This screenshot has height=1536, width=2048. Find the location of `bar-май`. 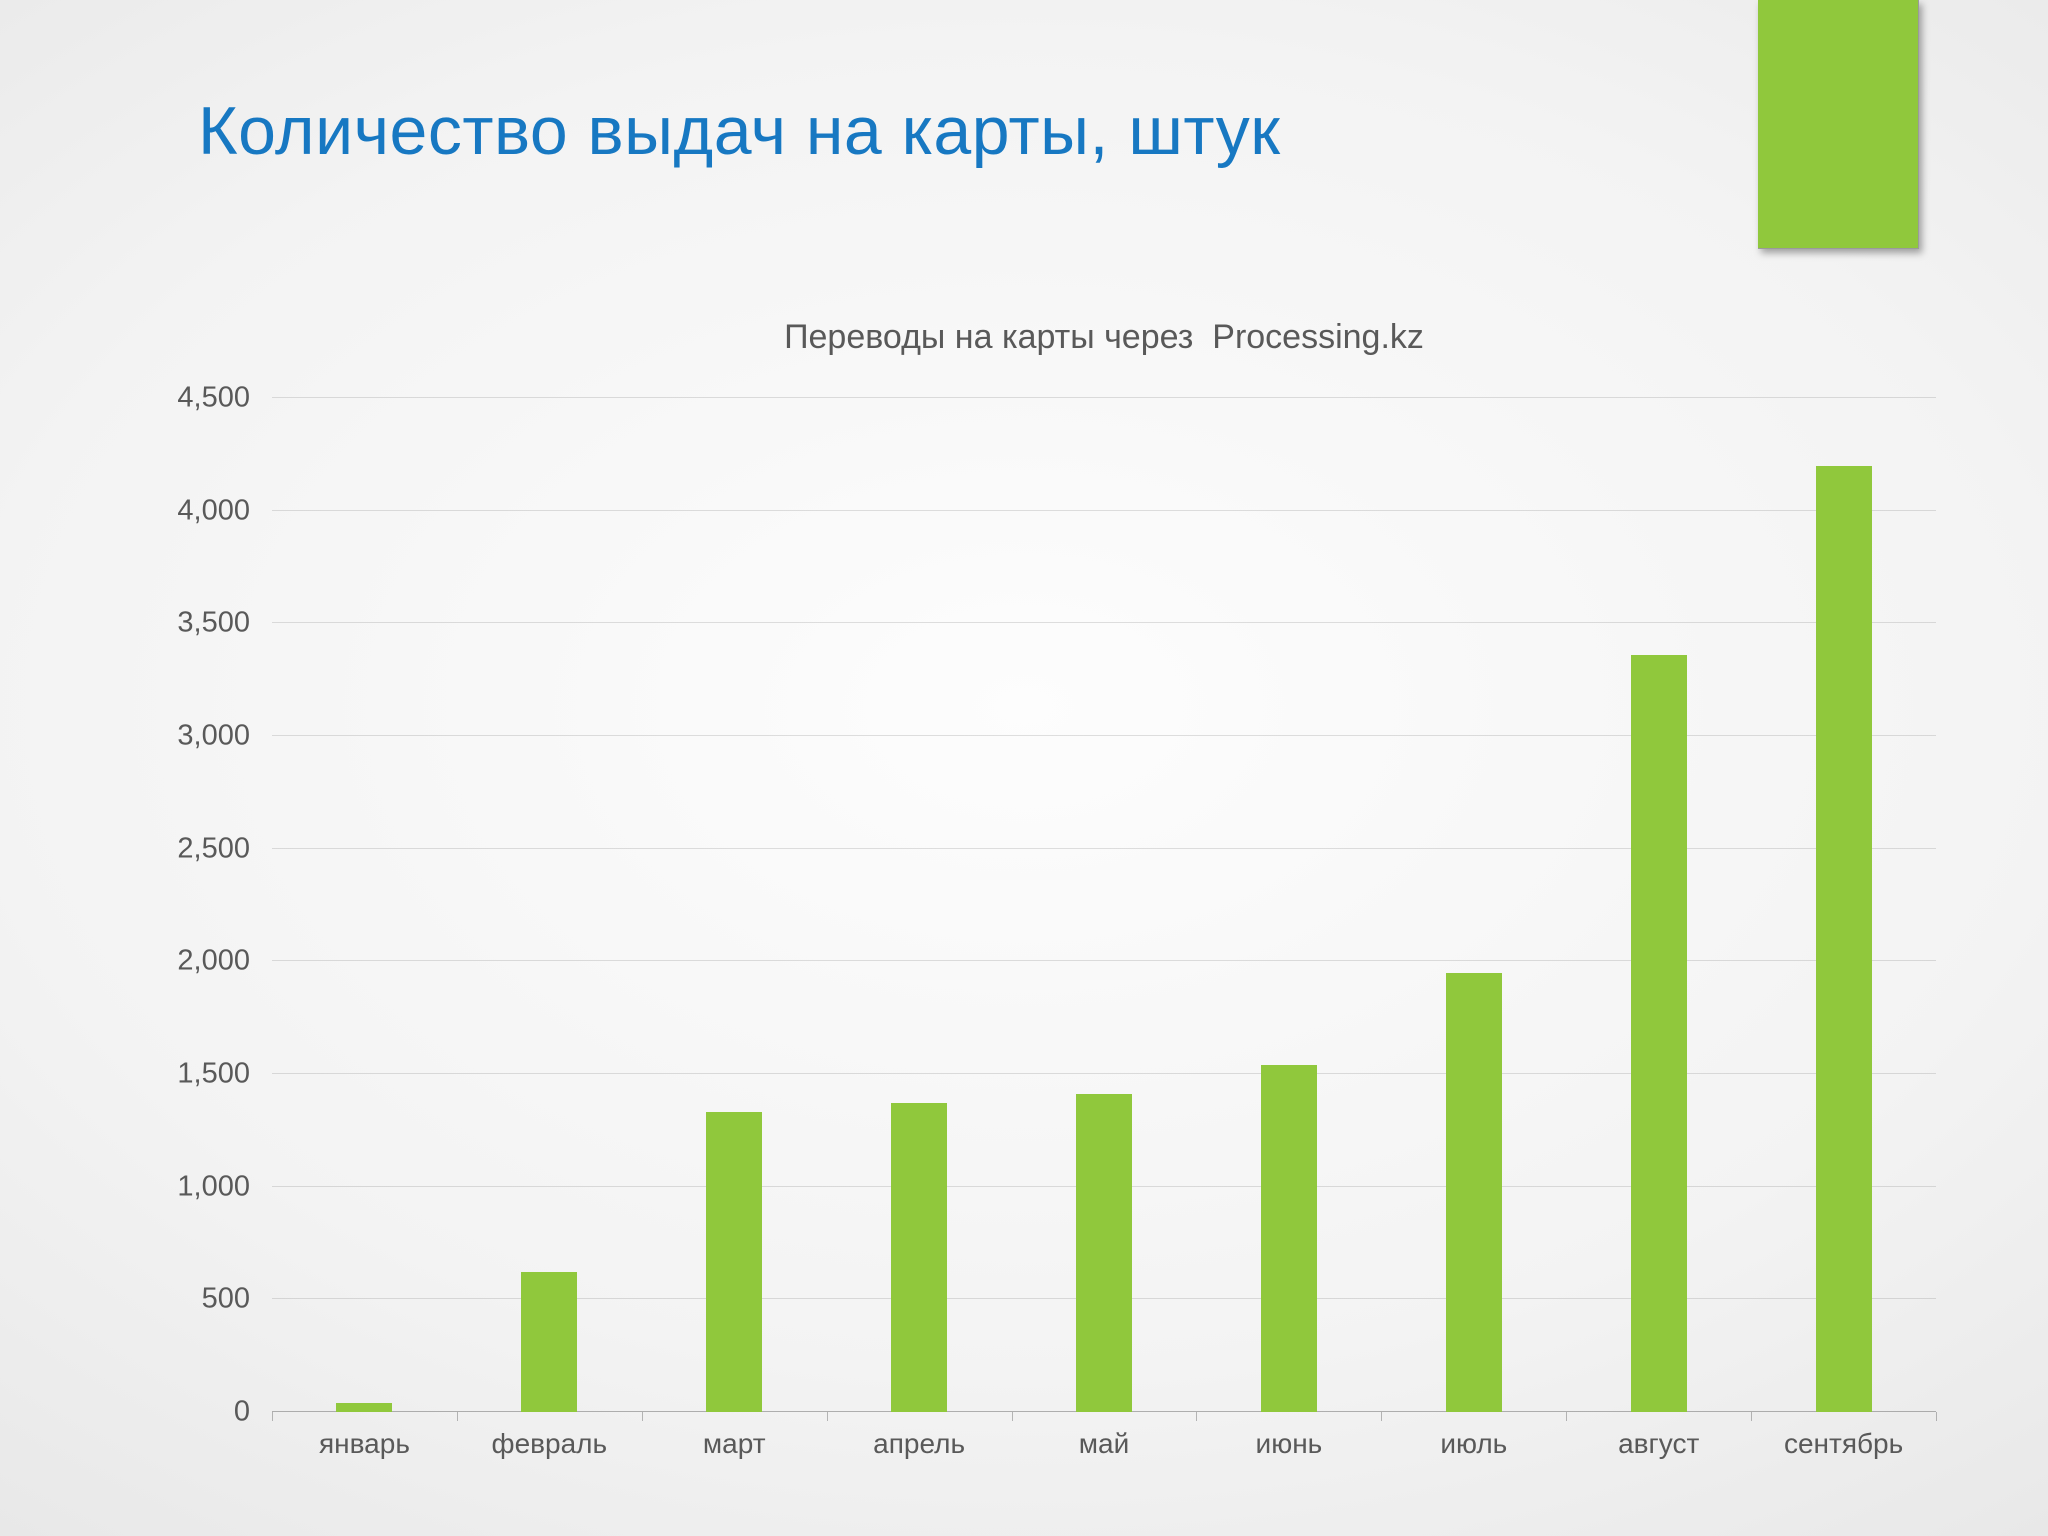

bar-май is located at coordinates (1104, 1253).